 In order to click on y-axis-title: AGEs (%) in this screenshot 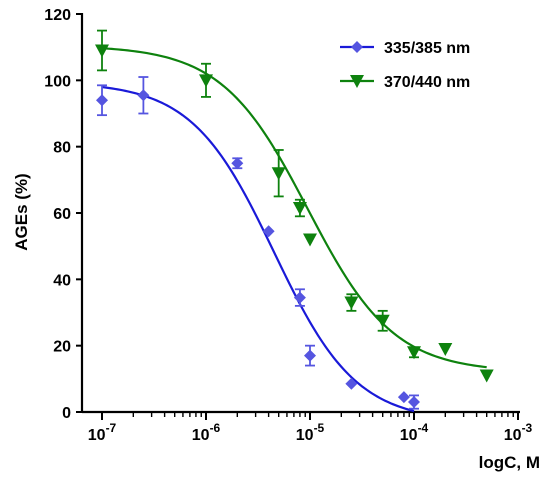, I will do `click(21, 211)`.